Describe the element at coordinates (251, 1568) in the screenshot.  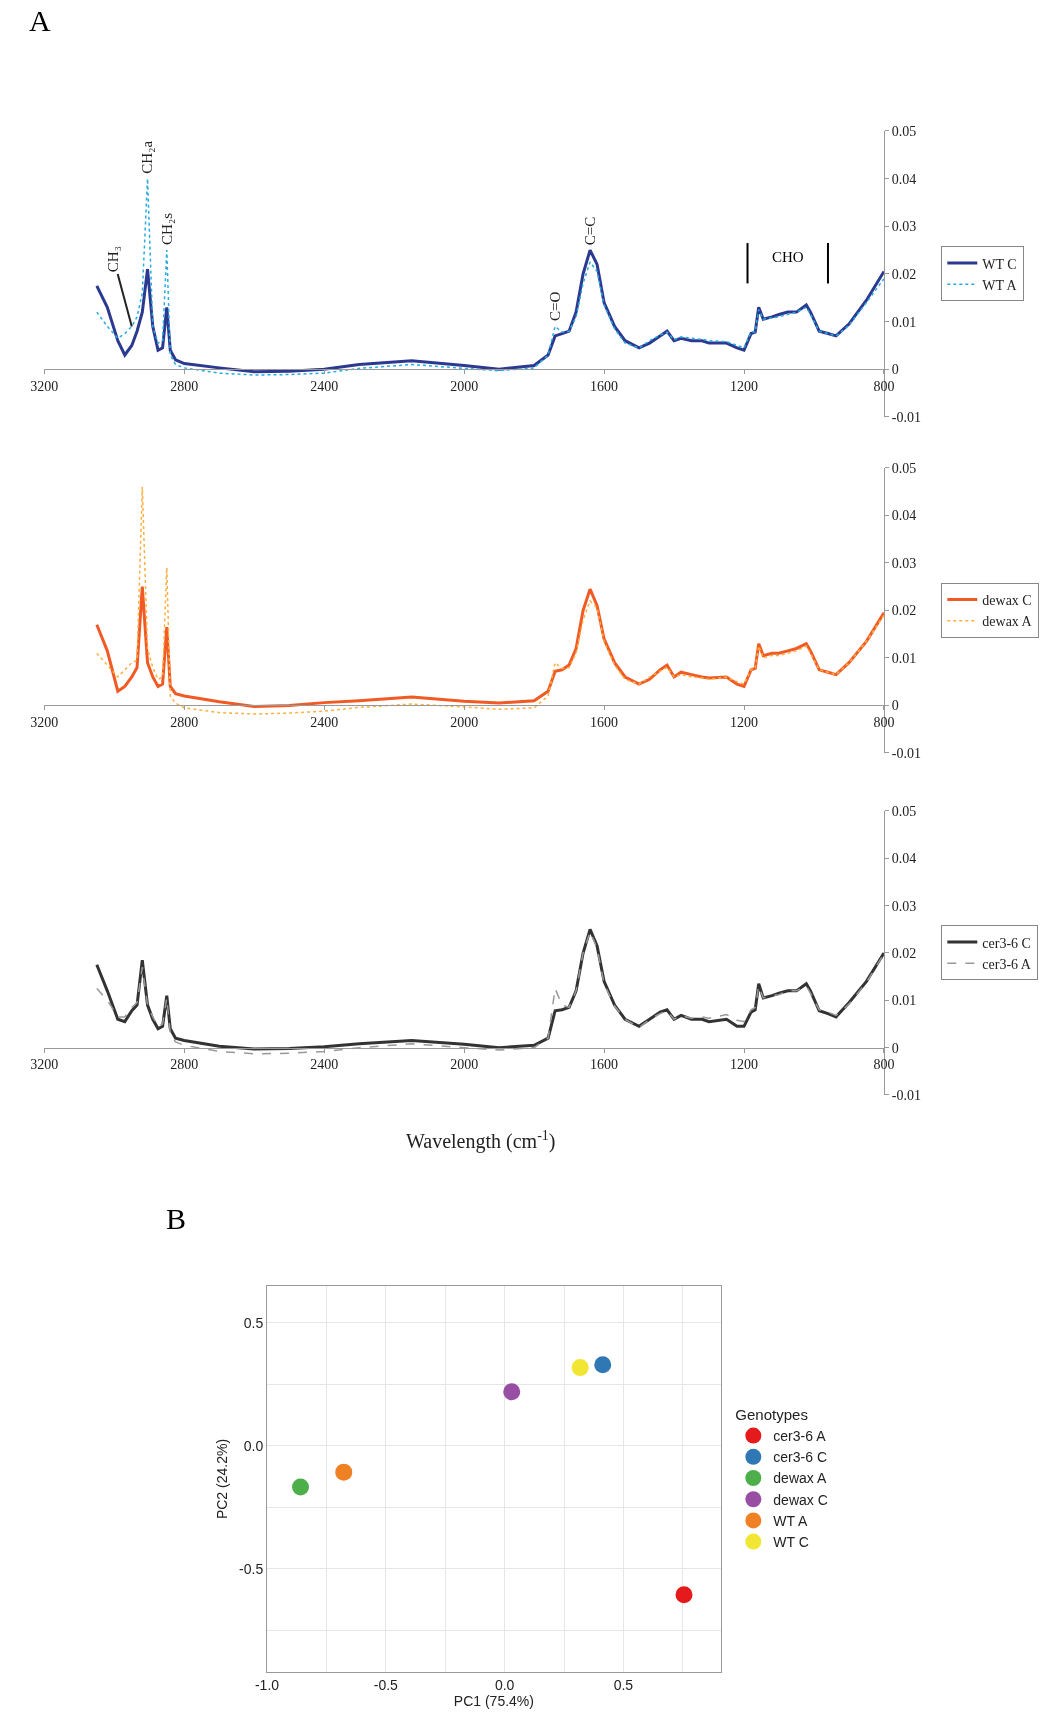
I see `y-tick-label: -0.5` at that location.